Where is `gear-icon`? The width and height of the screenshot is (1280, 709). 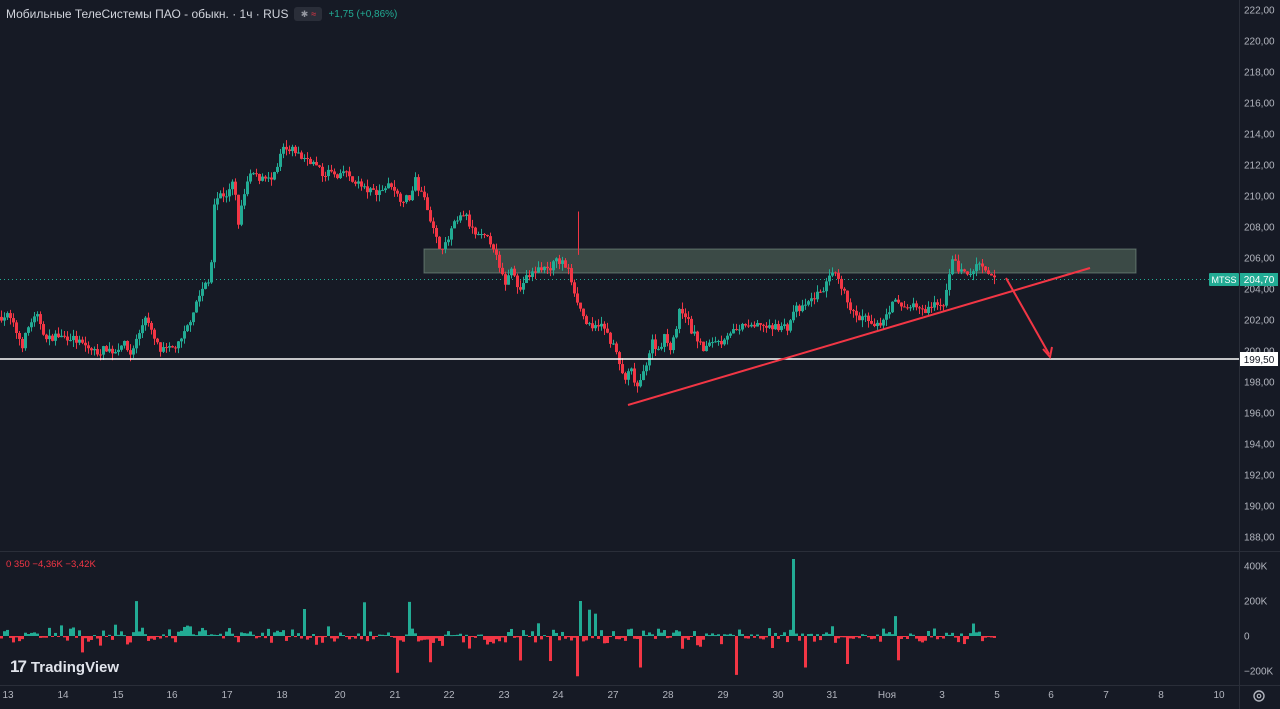 gear-icon is located at coordinates (1259, 696).